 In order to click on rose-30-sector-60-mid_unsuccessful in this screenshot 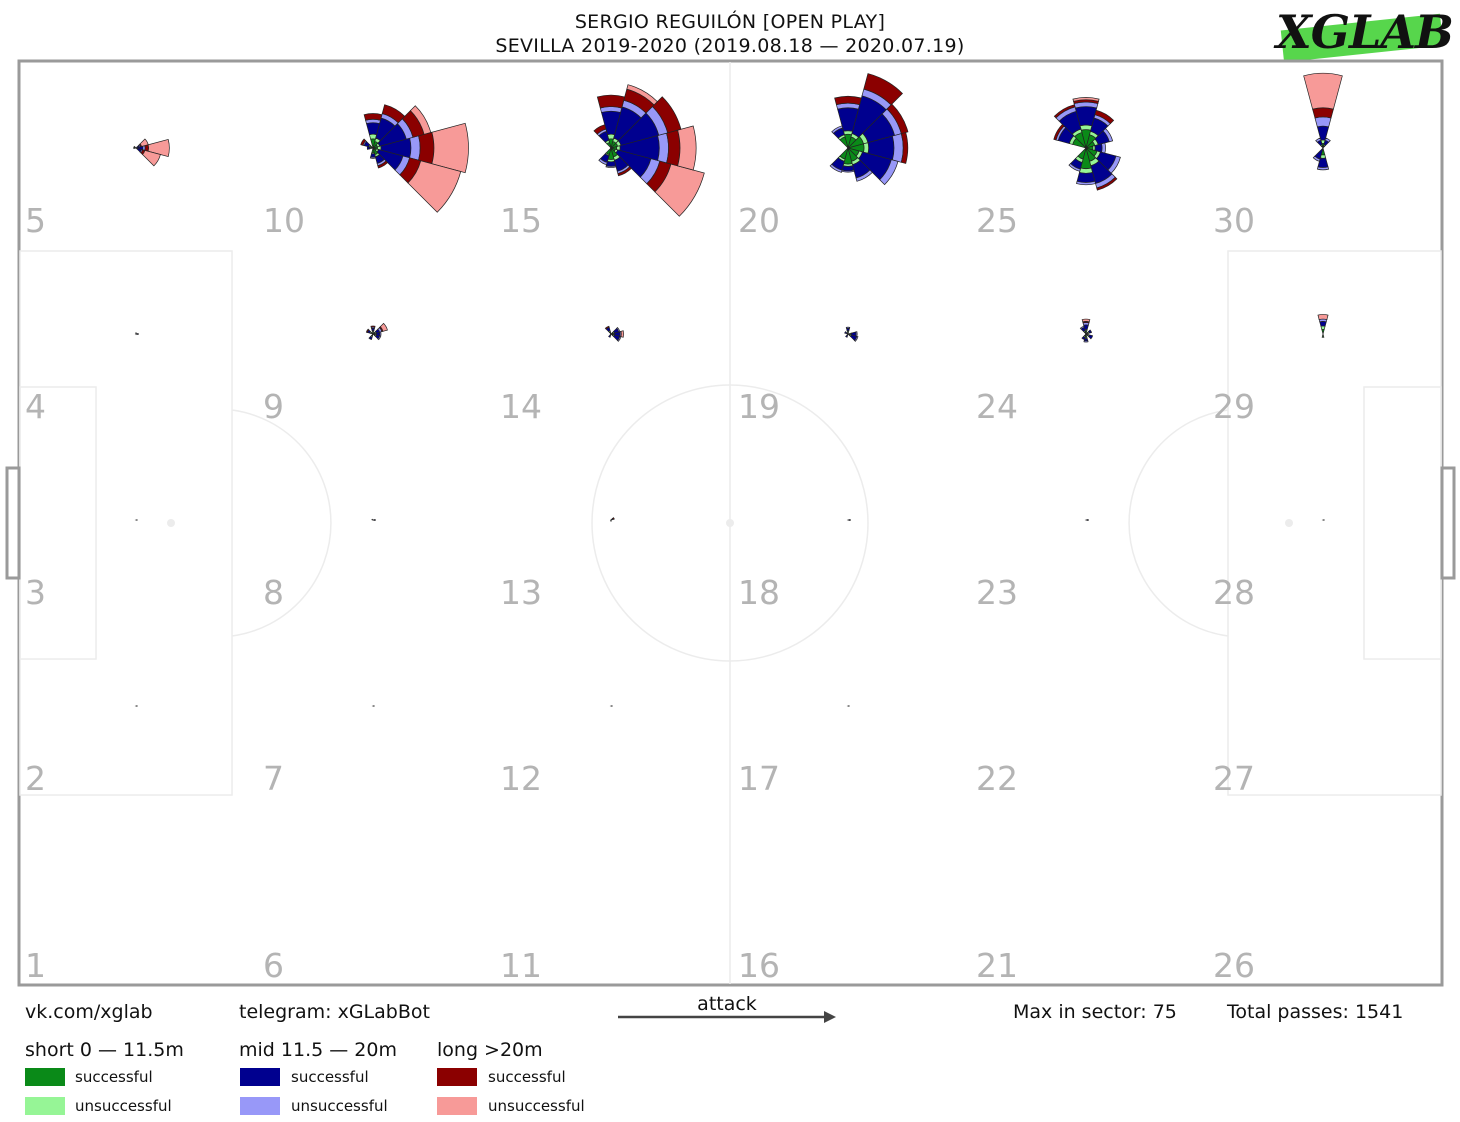, I will do `click(1327, 140)`.